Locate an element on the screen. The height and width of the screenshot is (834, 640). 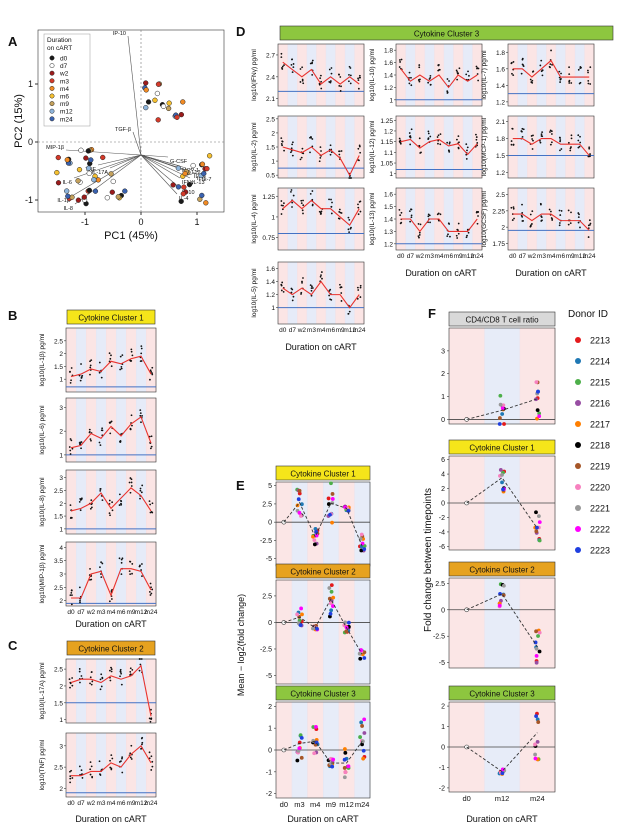
series-panel: 1 1.05 1.1 1.15 1.2 1.25 log10(IL-12) pg/ml is located at coordinates (426, 147).